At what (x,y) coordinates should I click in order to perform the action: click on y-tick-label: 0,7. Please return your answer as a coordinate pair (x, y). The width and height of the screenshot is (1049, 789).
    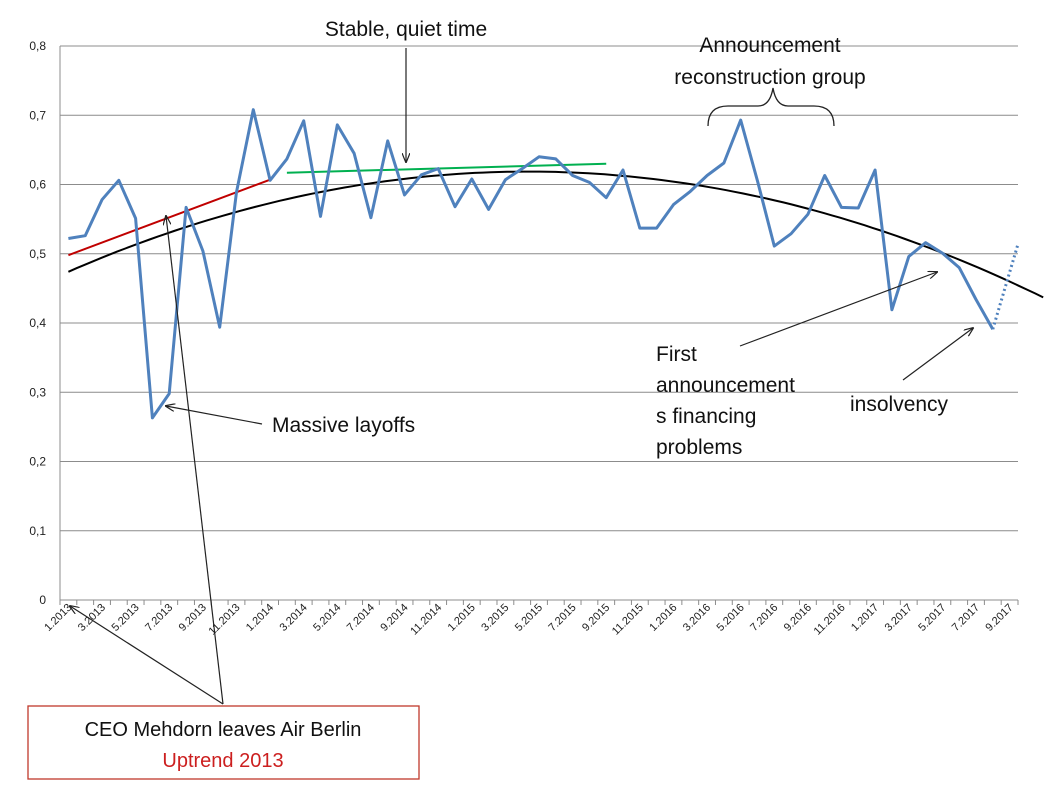
    Looking at the image, I should click on (37, 115).